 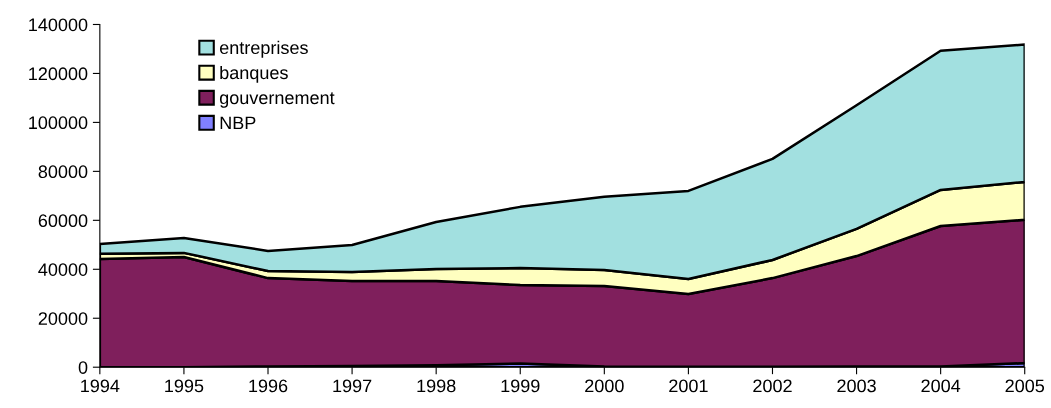 What do you see at coordinates (688, 386) in the screenshot?
I see `x-tick-label: 2001` at bounding box center [688, 386].